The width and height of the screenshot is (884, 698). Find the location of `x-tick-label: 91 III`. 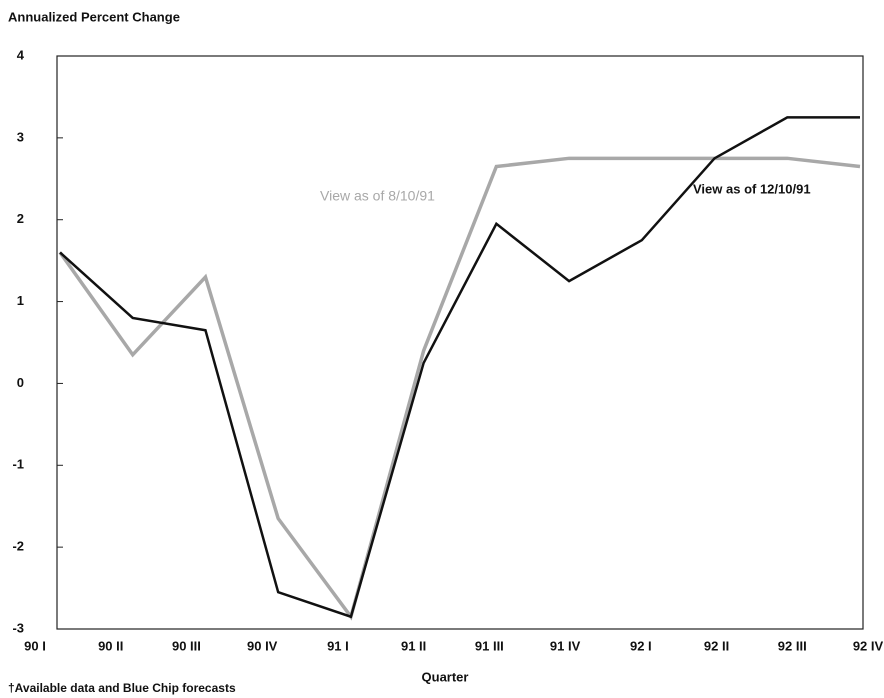

x-tick-label: 91 III is located at coordinates (489, 645).